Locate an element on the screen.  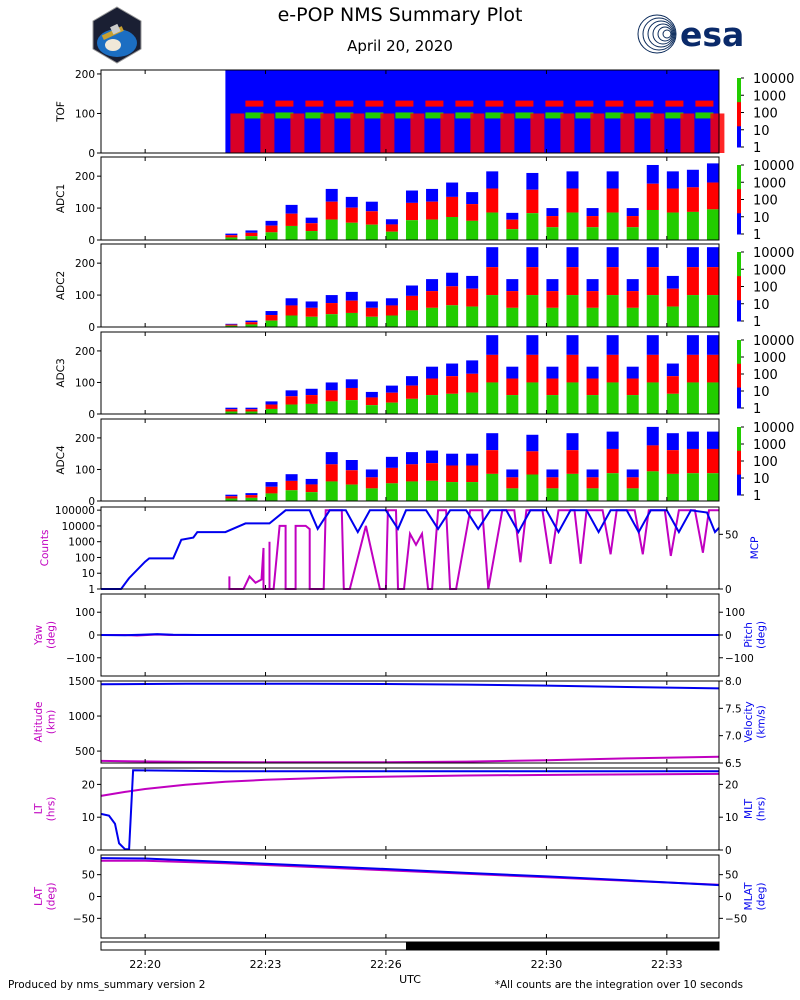
adc1-colorbar-label: 10000 is located at coordinates (773, 166).